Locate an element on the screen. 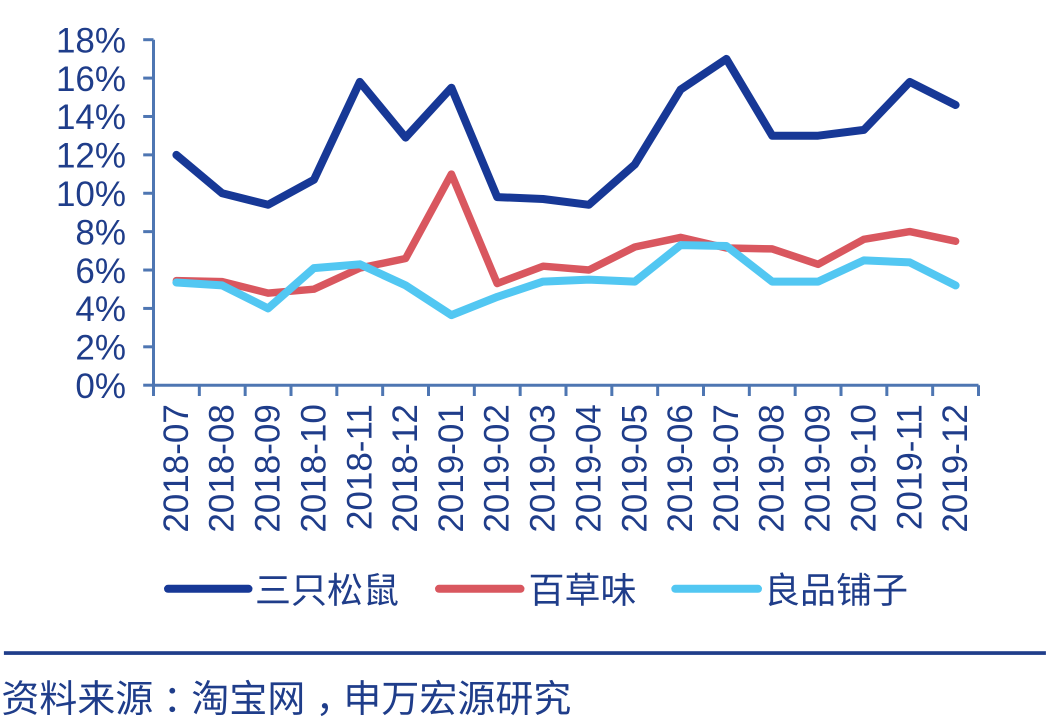 Image resolution: width=1058 pixels, height=726 pixels. svg-text: 2019-08 is located at coordinates (772, 468).